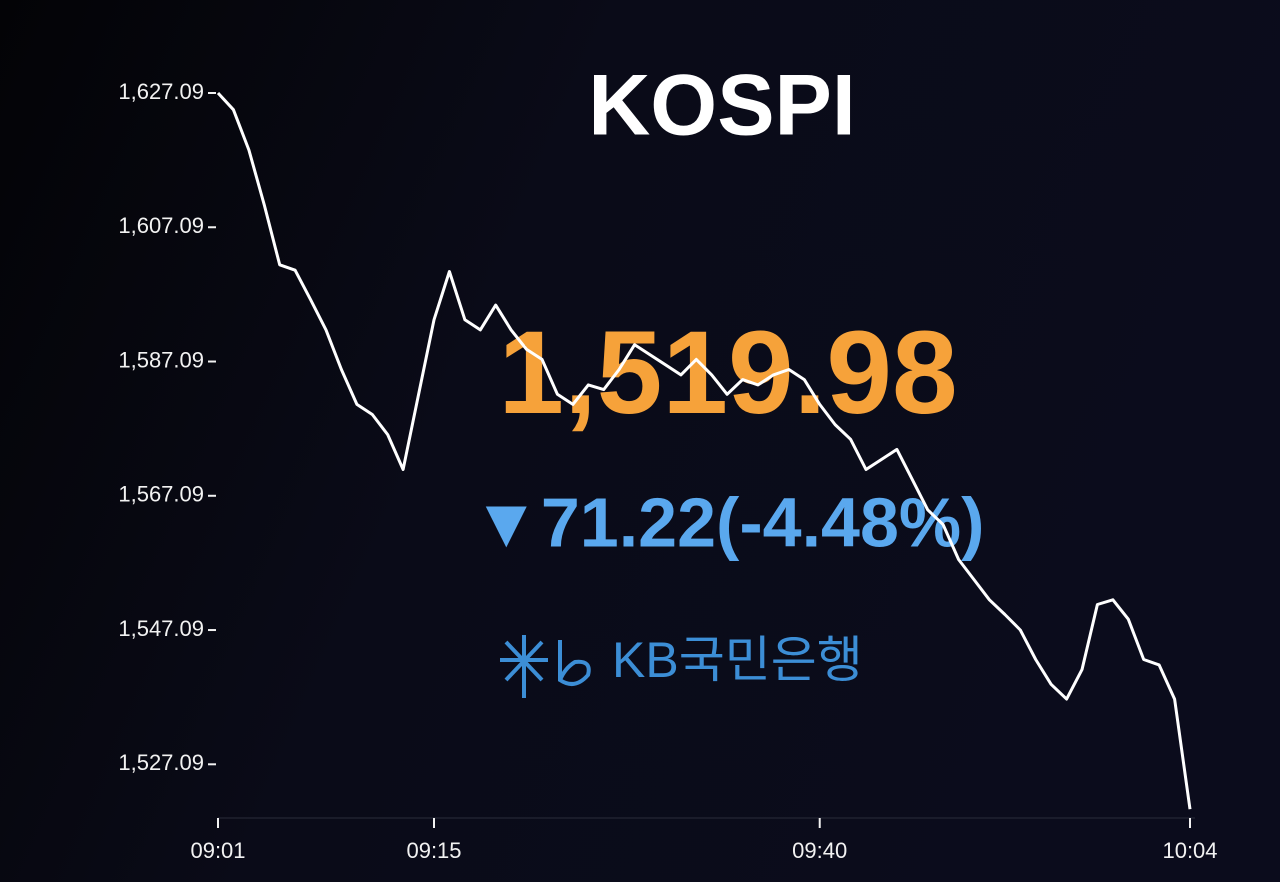  Describe the element at coordinates (722, 106) in the screenshot. I see `chart-title: KOSPI` at that location.